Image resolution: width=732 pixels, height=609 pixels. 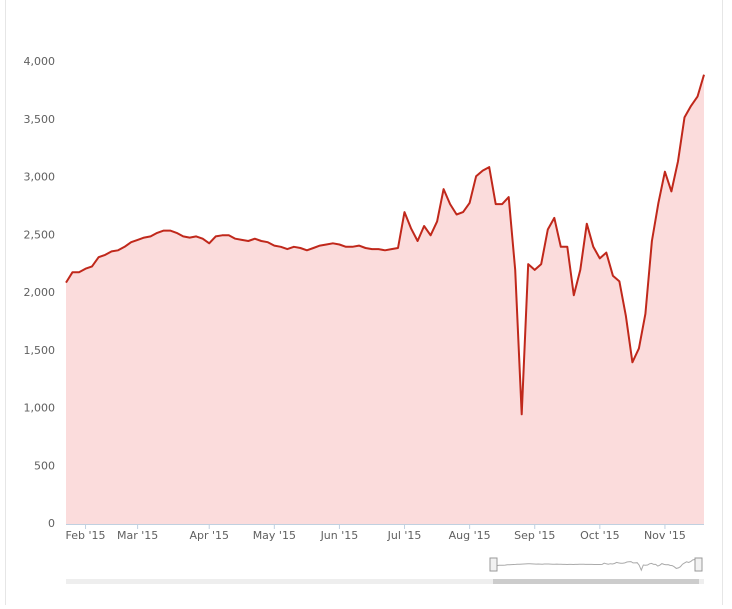 What do you see at coordinates (40, 119) in the screenshot?
I see `y-tick-label: 3,500` at bounding box center [40, 119].